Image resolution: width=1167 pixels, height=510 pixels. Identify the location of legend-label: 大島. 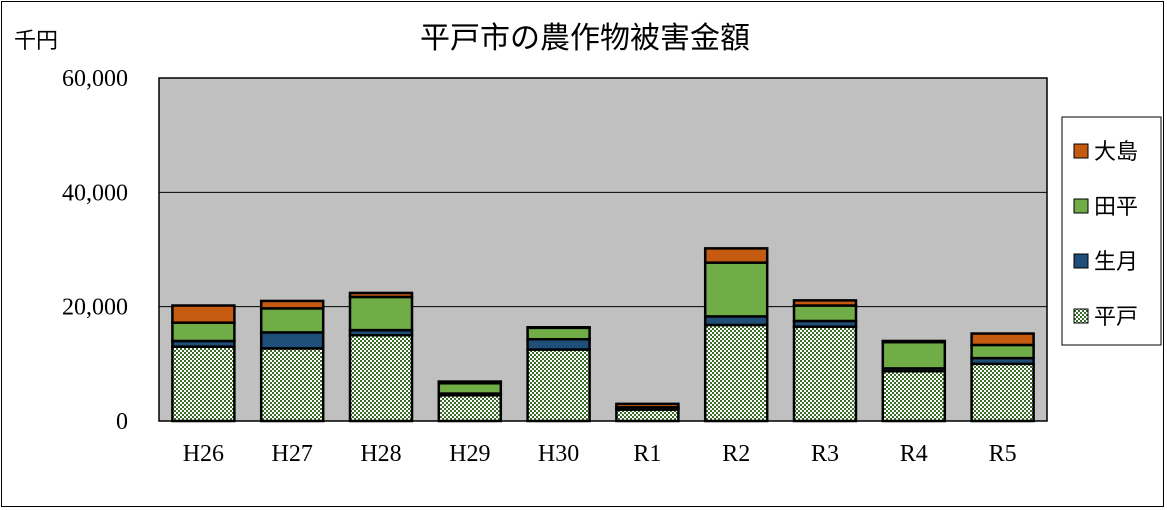
(1116, 152).